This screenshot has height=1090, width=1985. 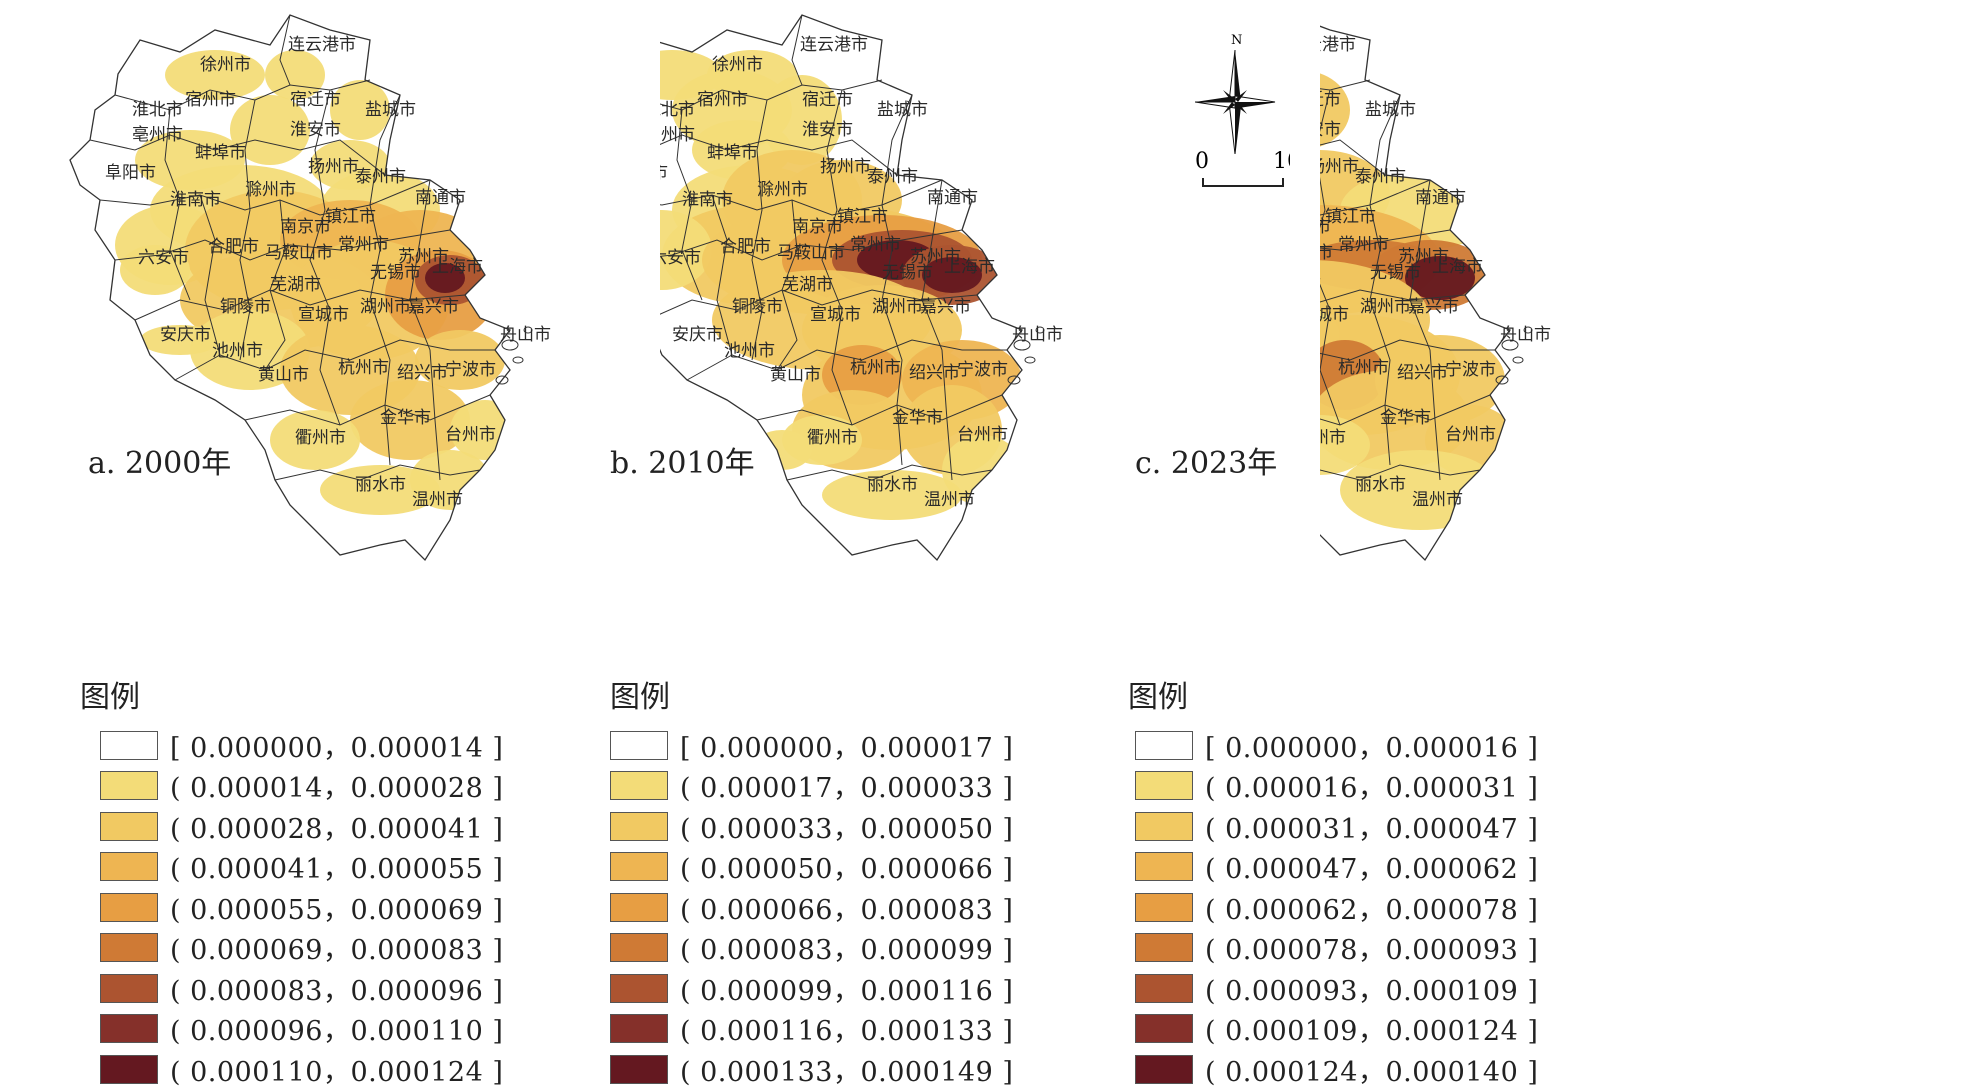 I want to click on legend-range-label: ( 0.000083，0.000096 ], so click(x=337, y=991).